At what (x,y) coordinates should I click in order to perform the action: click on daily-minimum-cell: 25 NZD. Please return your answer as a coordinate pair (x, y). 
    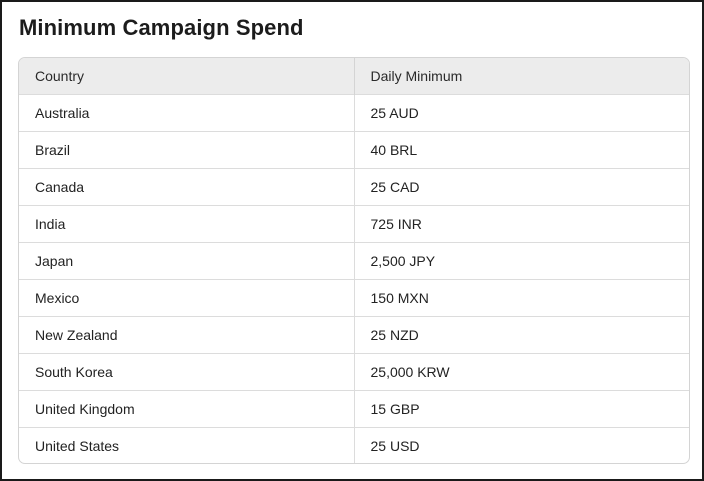
    Looking at the image, I should click on (394, 334).